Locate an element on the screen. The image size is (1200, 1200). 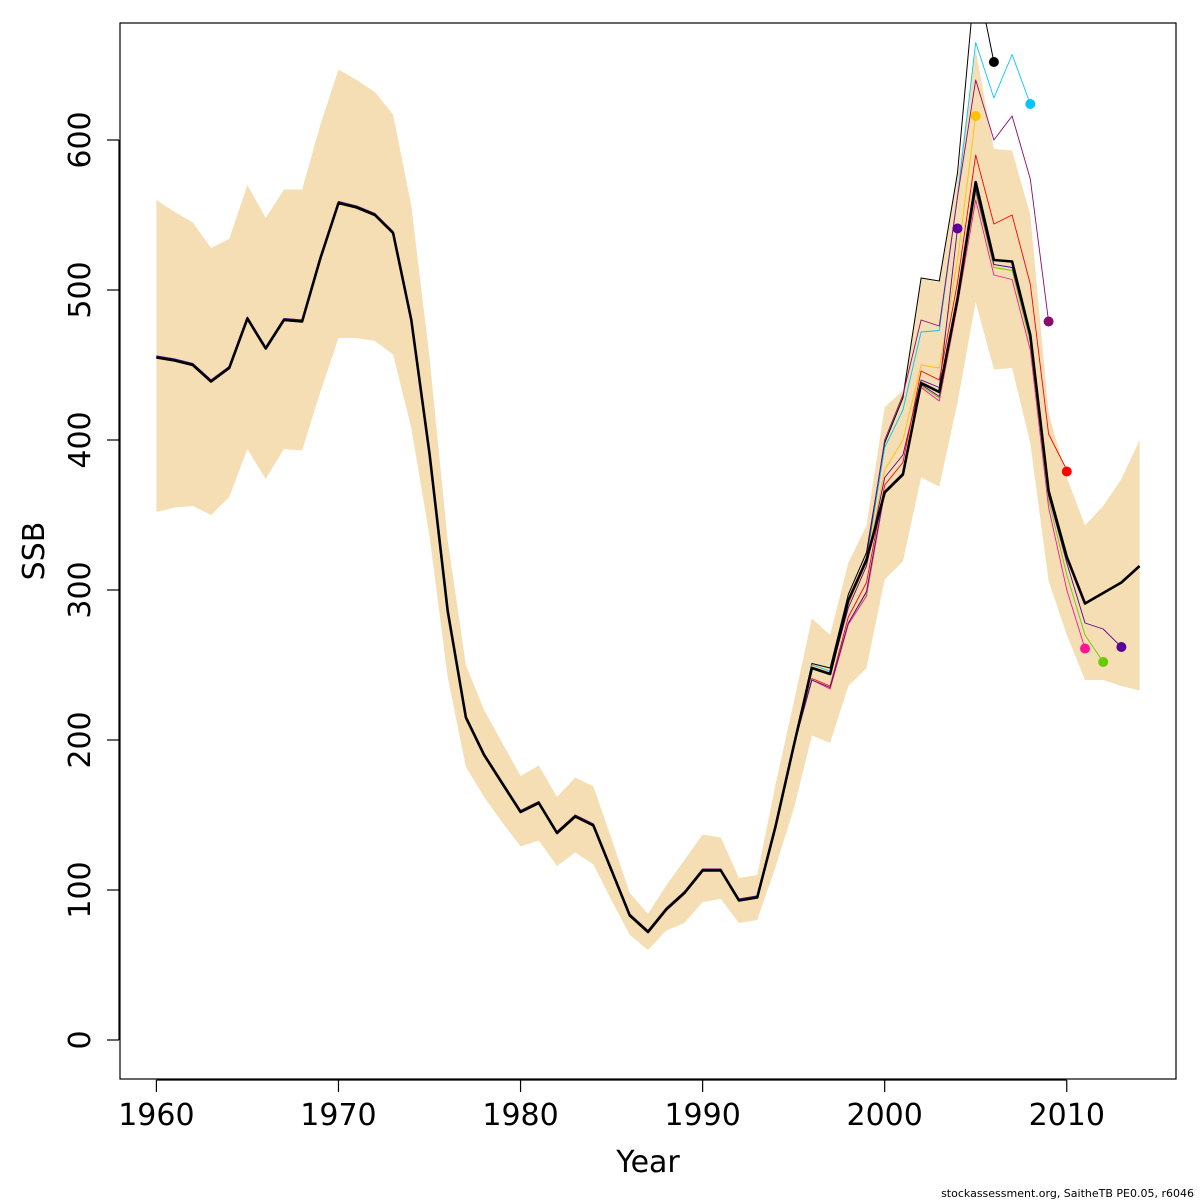
end-point-2009 is located at coordinates (1048, 321).